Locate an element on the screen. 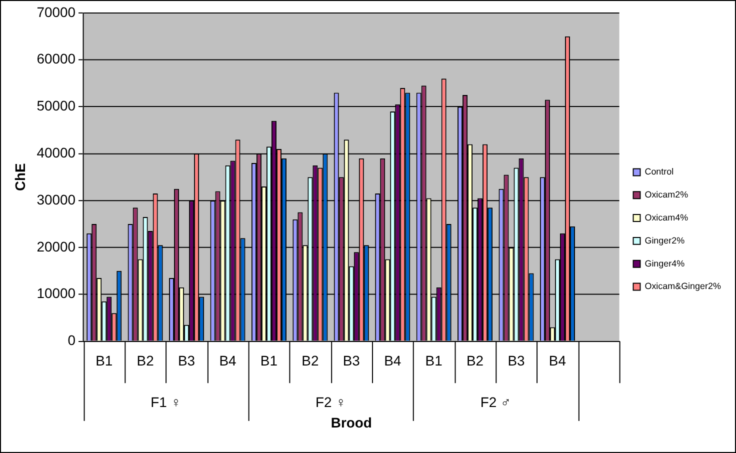 The width and height of the screenshot is (736, 453). text: F1 ♀ is located at coordinates (166, 402).